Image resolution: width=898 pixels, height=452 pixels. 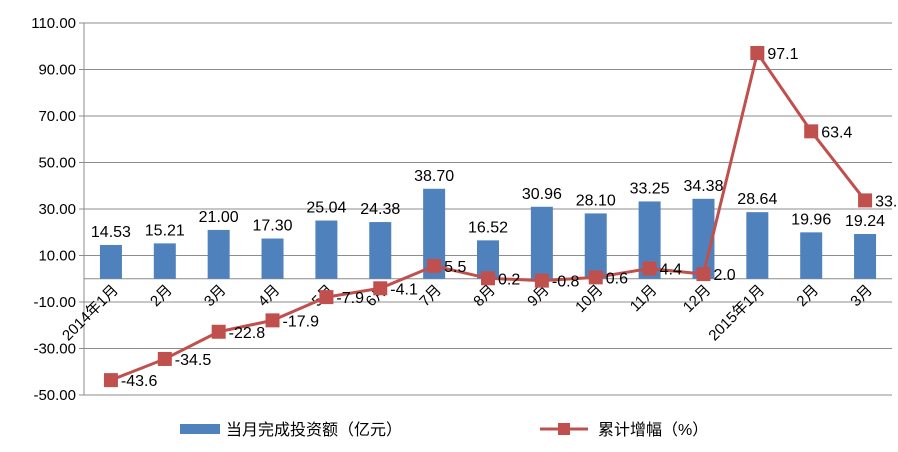 What do you see at coordinates (54, 349) in the screenshot?
I see `y-tick-label: -30.00` at bounding box center [54, 349].